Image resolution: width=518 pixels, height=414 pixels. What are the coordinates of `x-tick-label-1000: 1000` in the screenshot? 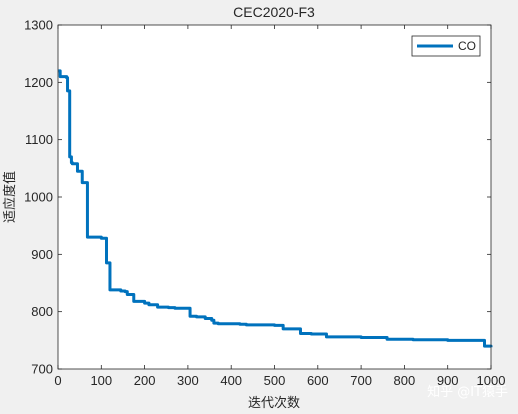 It's located at (491, 380).